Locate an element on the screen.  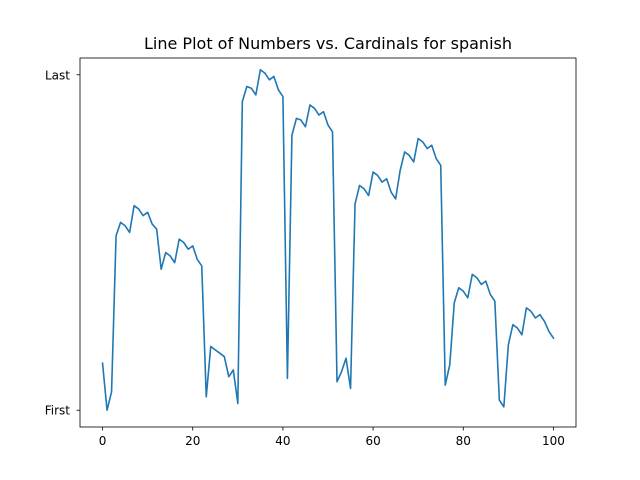
x-tick-label: 80 is located at coordinates (463, 441).